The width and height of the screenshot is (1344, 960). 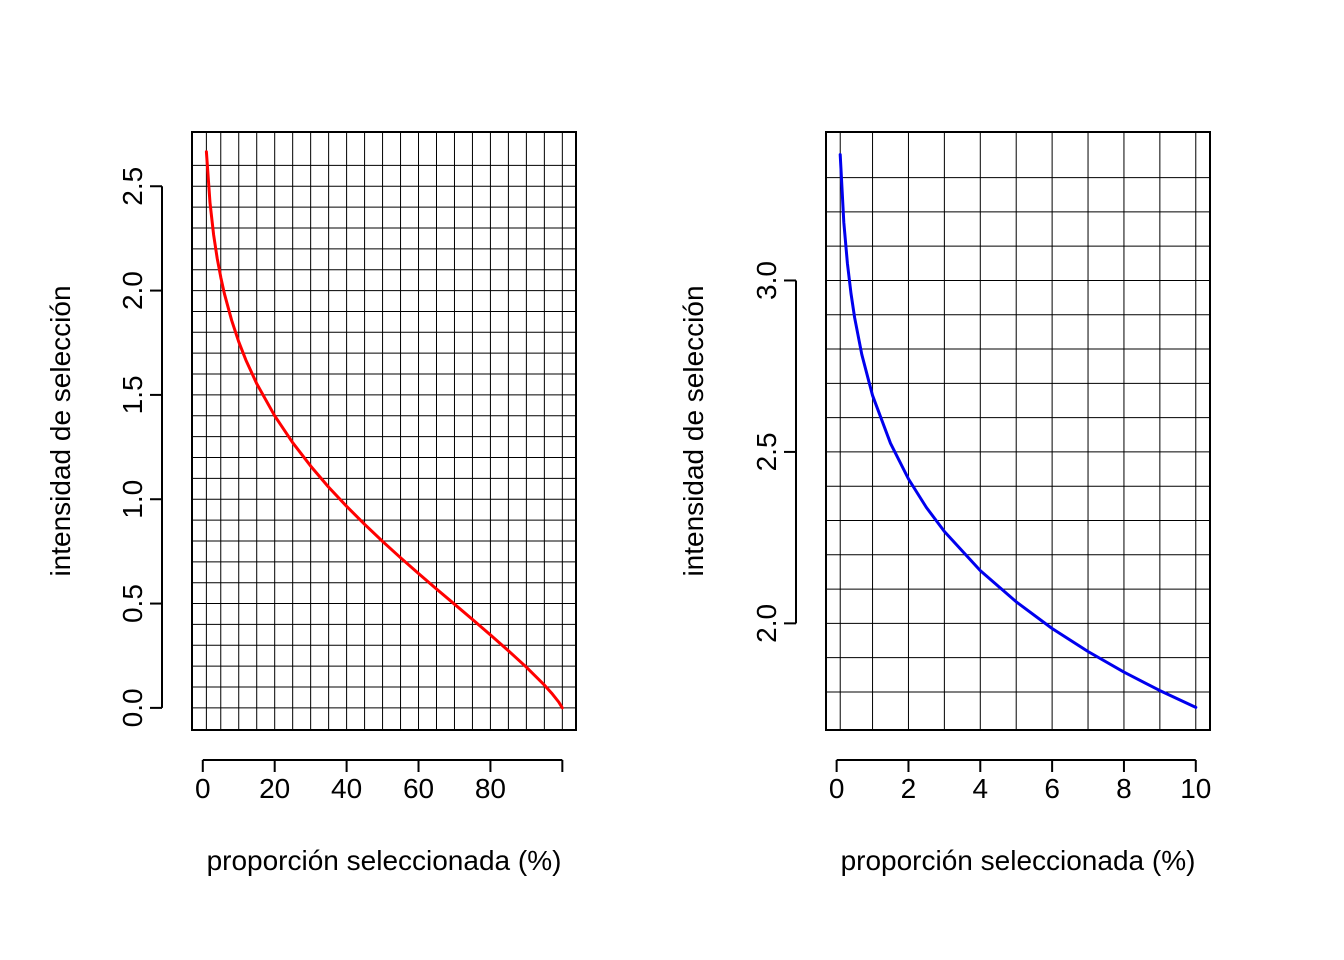 What do you see at coordinates (418, 788) in the screenshot?
I see `x-tick-label: 60` at bounding box center [418, 788].